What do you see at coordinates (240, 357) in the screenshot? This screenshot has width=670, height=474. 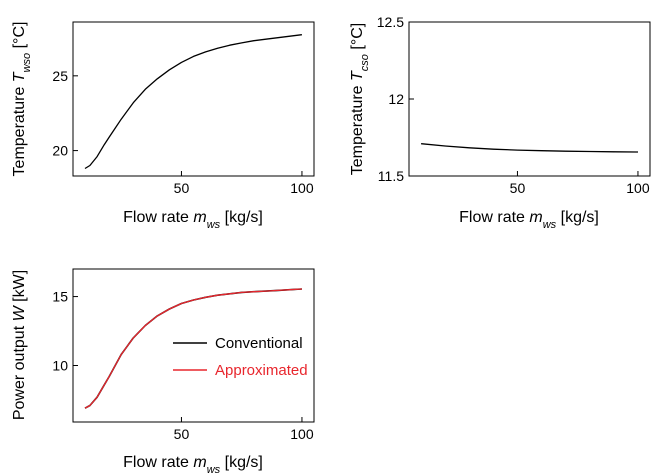 I see `legend: Conventional Approximated` at bounding box center [240, 357].